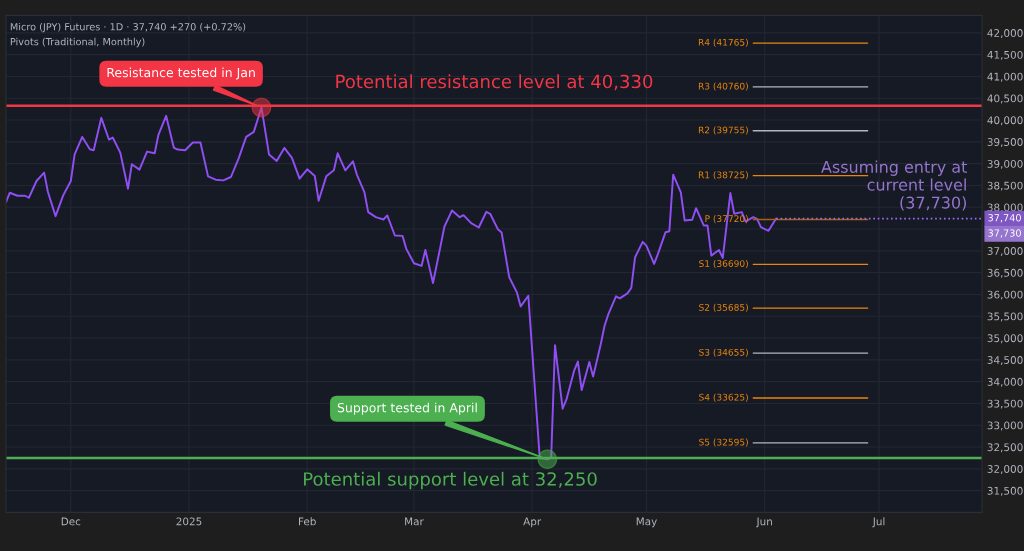 Image resolution: width=1024 pixels, height=551 pixels. Describe the element at coordinates (1005, 469) in the screenshot. I see `y-tick-label: 32,000` at that location.